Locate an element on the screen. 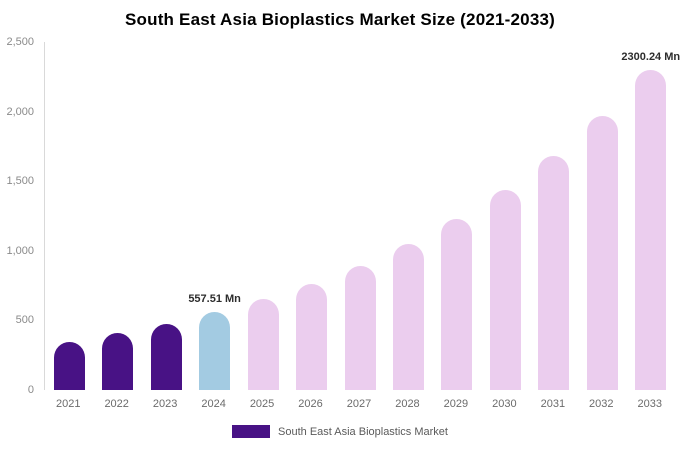  x-tick-label: 2031 is located at coordinates (553, 404).